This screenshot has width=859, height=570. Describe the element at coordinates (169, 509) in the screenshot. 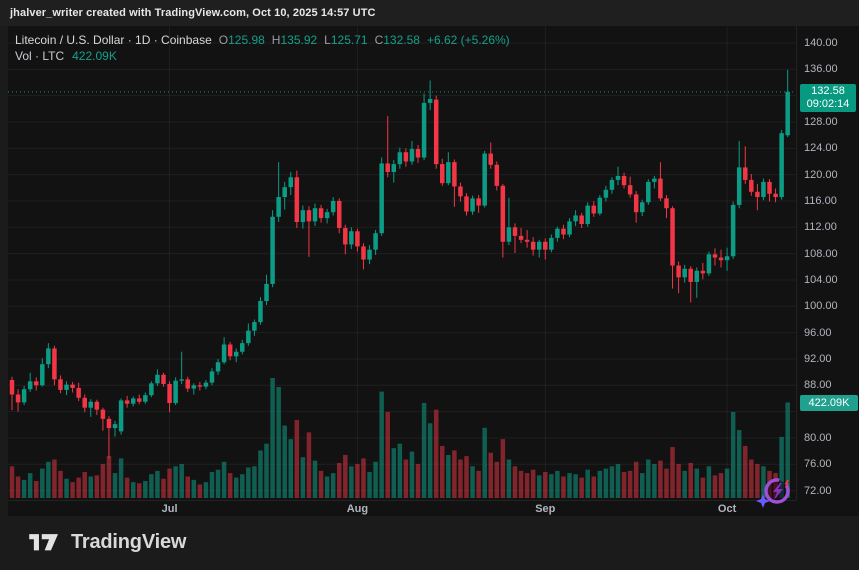

I see `time-tick-jul: Jul` at that location.